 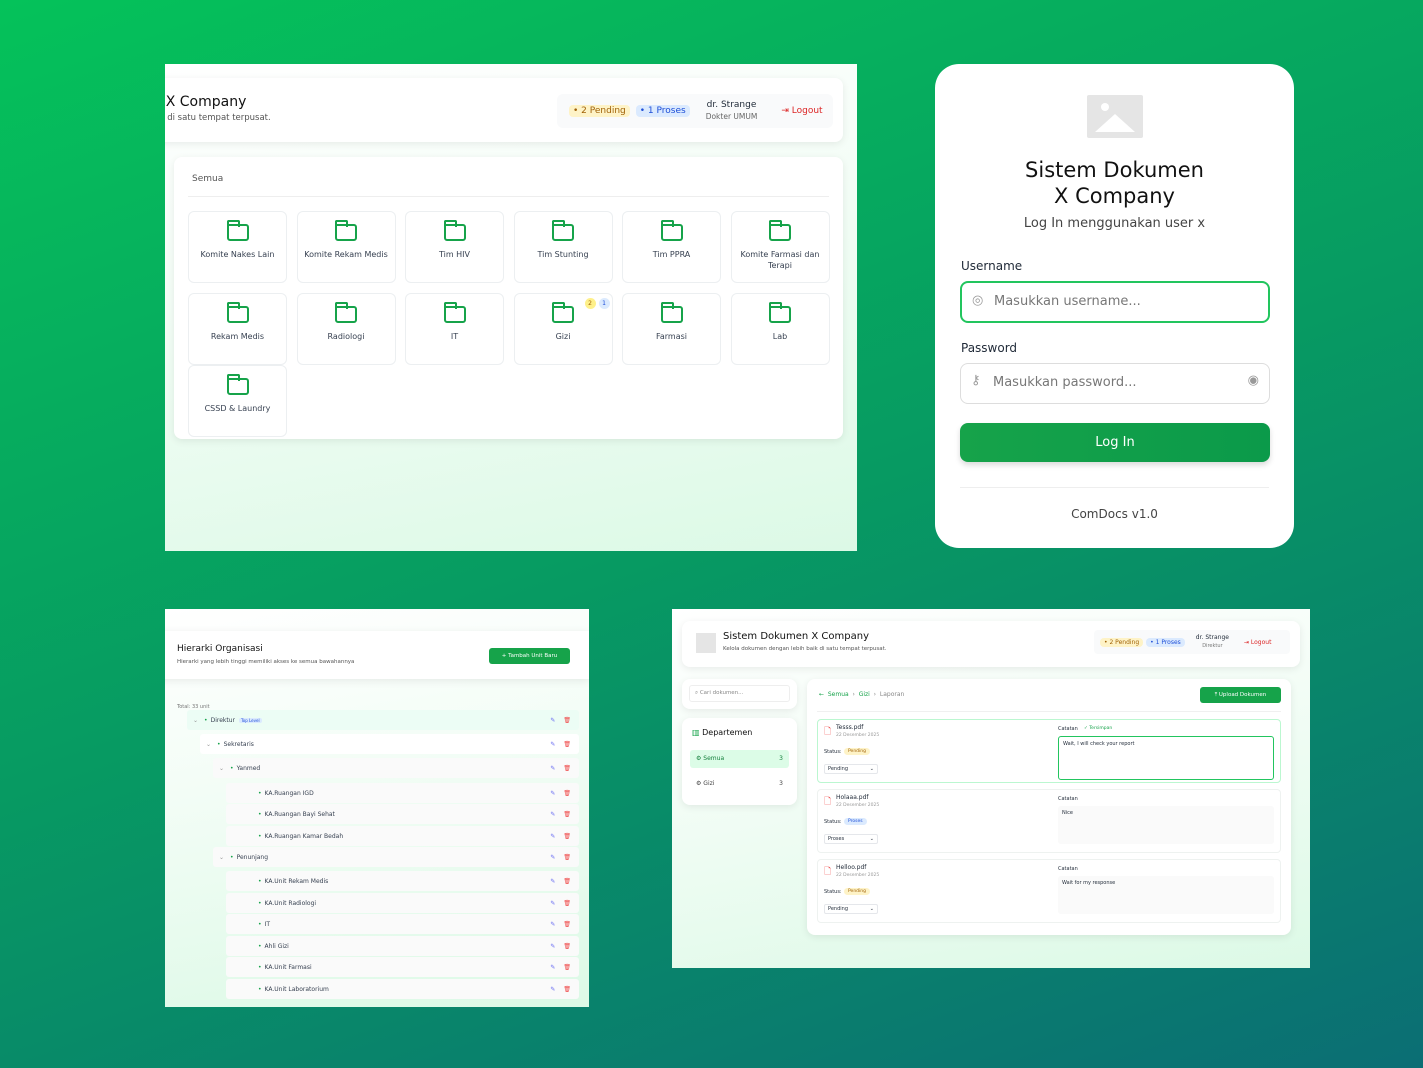 What do you see at coordinates (780, 329) in the screenshot?
I see `folder-tile: Lab` at bounding box center [780, 329].